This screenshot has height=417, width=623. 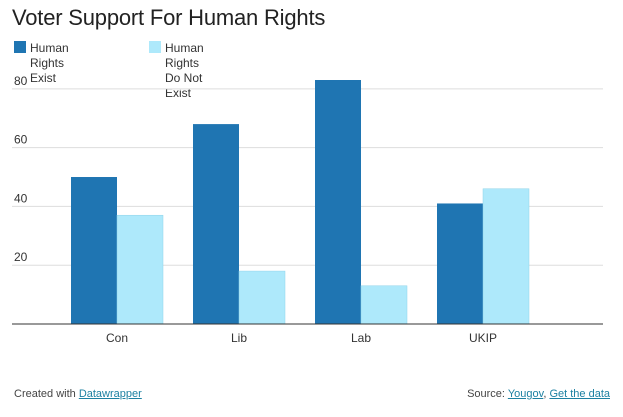 What do you see at coordinates (169, 17) in the screenshot?
I see `chart-title: Voter Support For Human Rights` at bounding box center [169, 17].